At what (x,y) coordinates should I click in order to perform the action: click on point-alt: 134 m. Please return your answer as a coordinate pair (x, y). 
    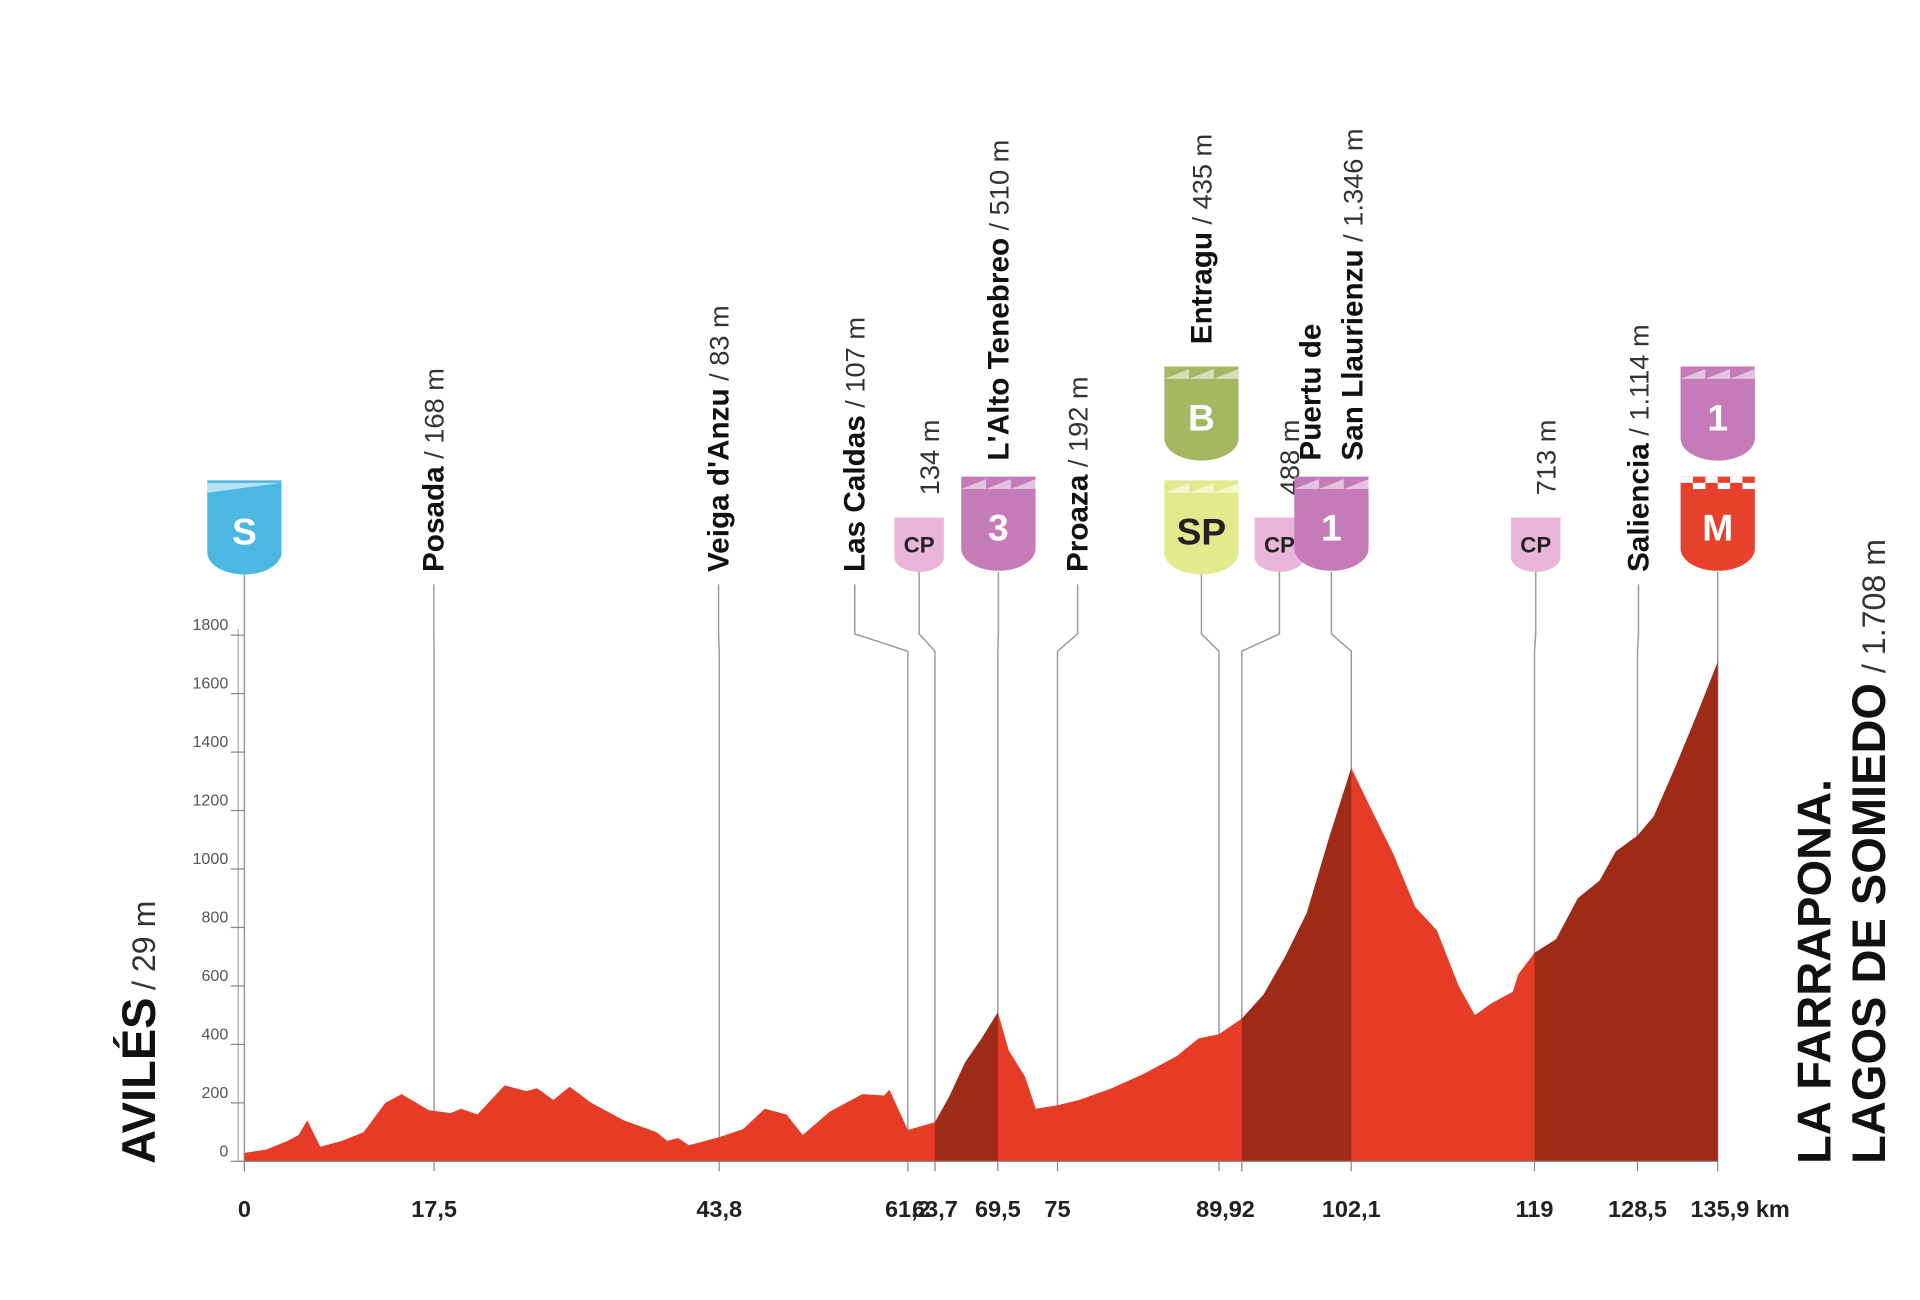
    Looking at the image, I should click on (929, 458).